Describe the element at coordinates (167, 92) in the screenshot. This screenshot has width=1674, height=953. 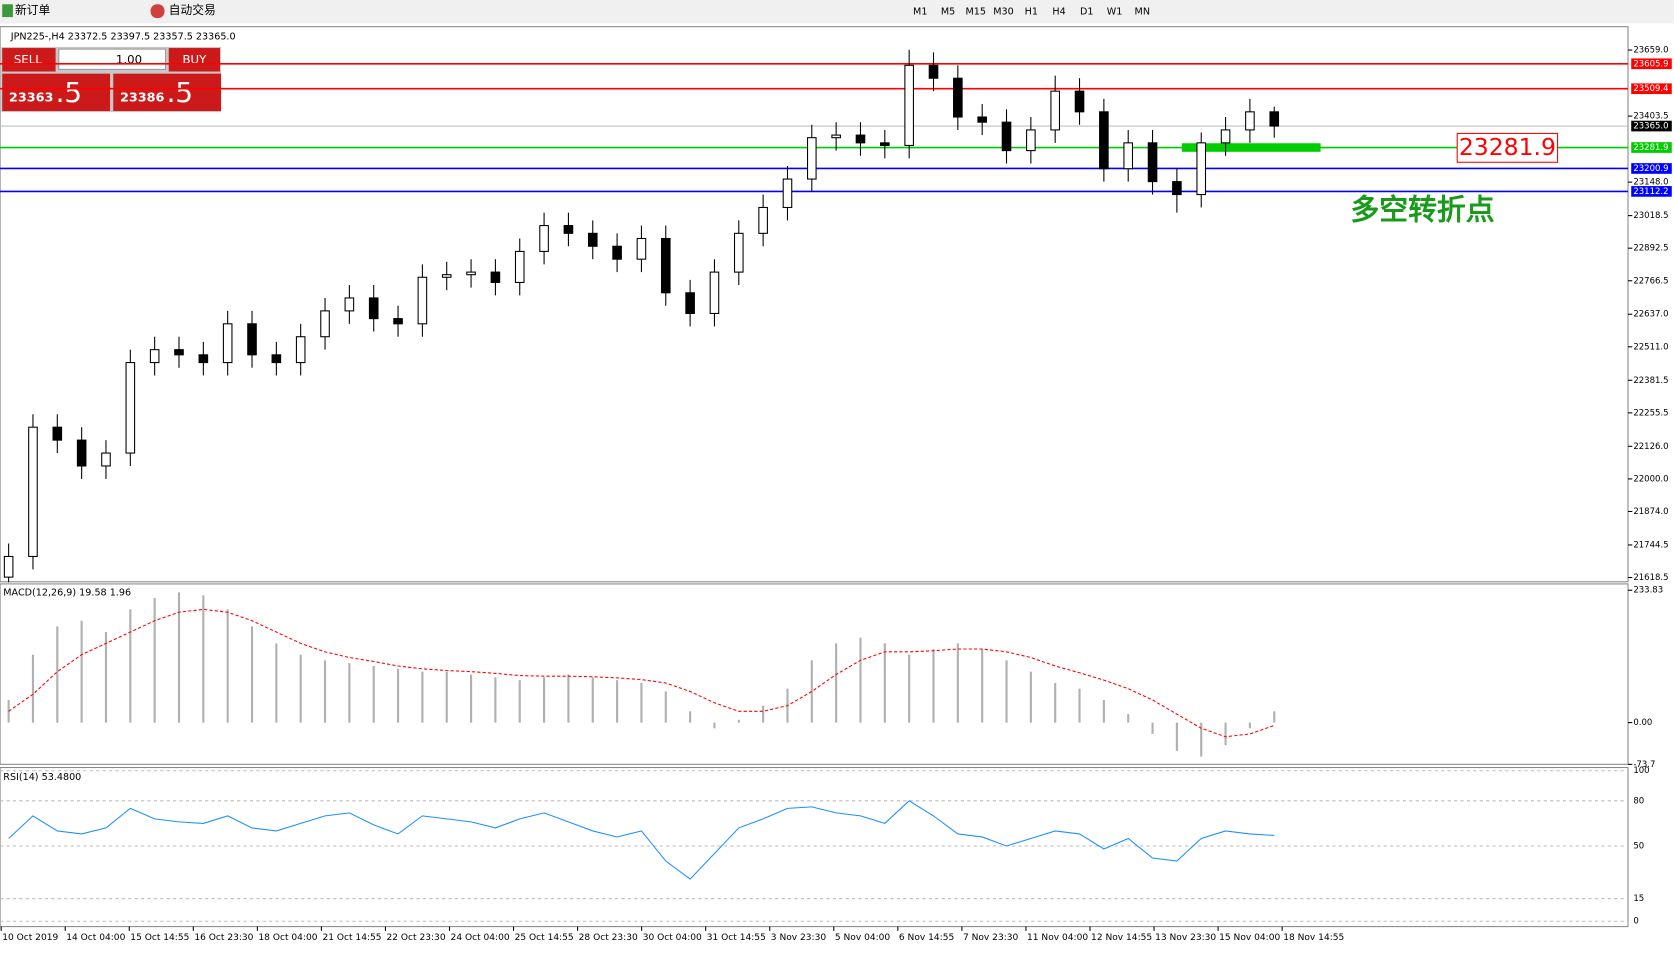
I see `ask-box` at that location.